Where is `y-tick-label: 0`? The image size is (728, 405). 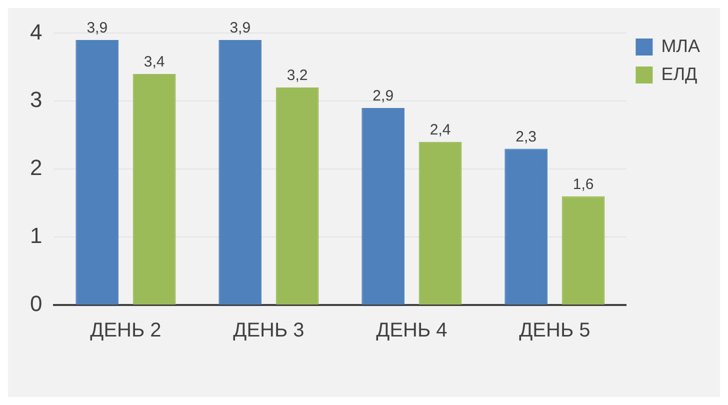 y-tick-label: 0 is located at coordinates (36, 303).